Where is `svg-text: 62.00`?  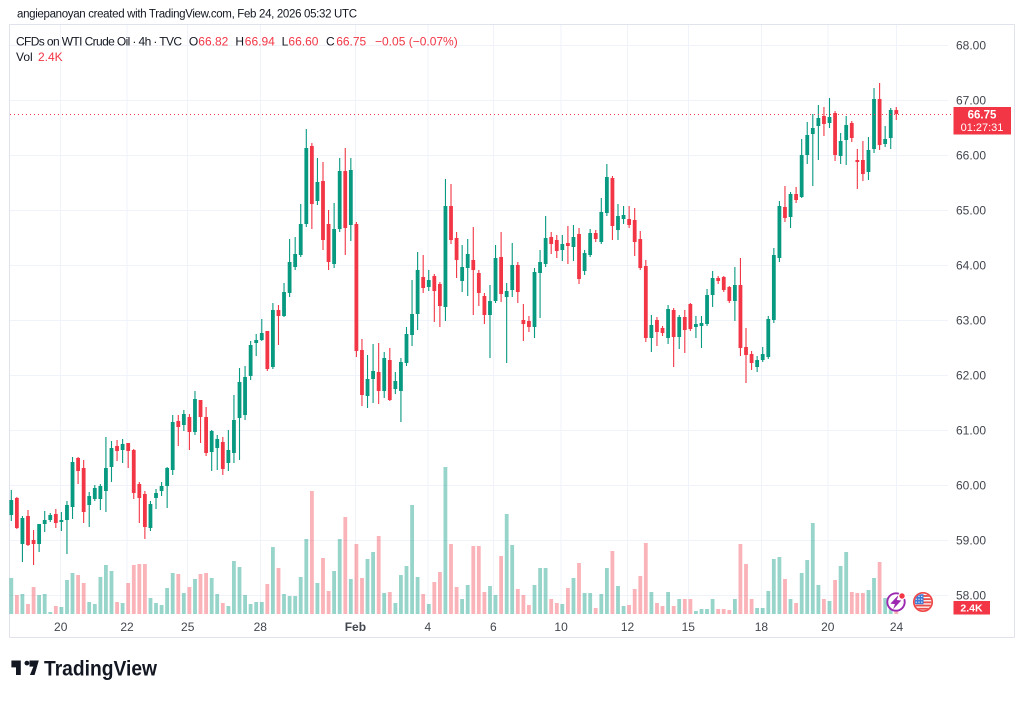
svg-text: 62.00 is located at coordinates (971, 376).